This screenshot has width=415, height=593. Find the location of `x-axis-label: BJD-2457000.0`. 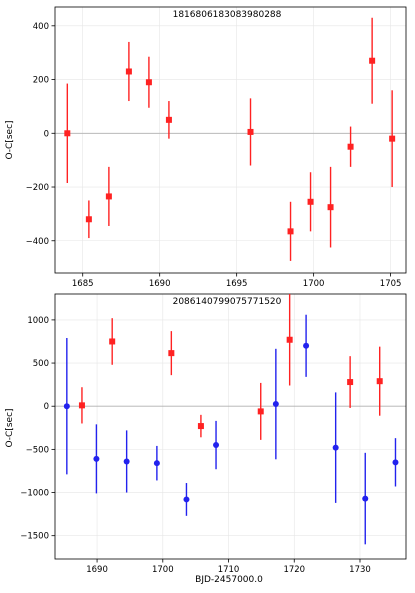

x-axis-label: BJD-2457000.0 is located at coordinates (229, 580).